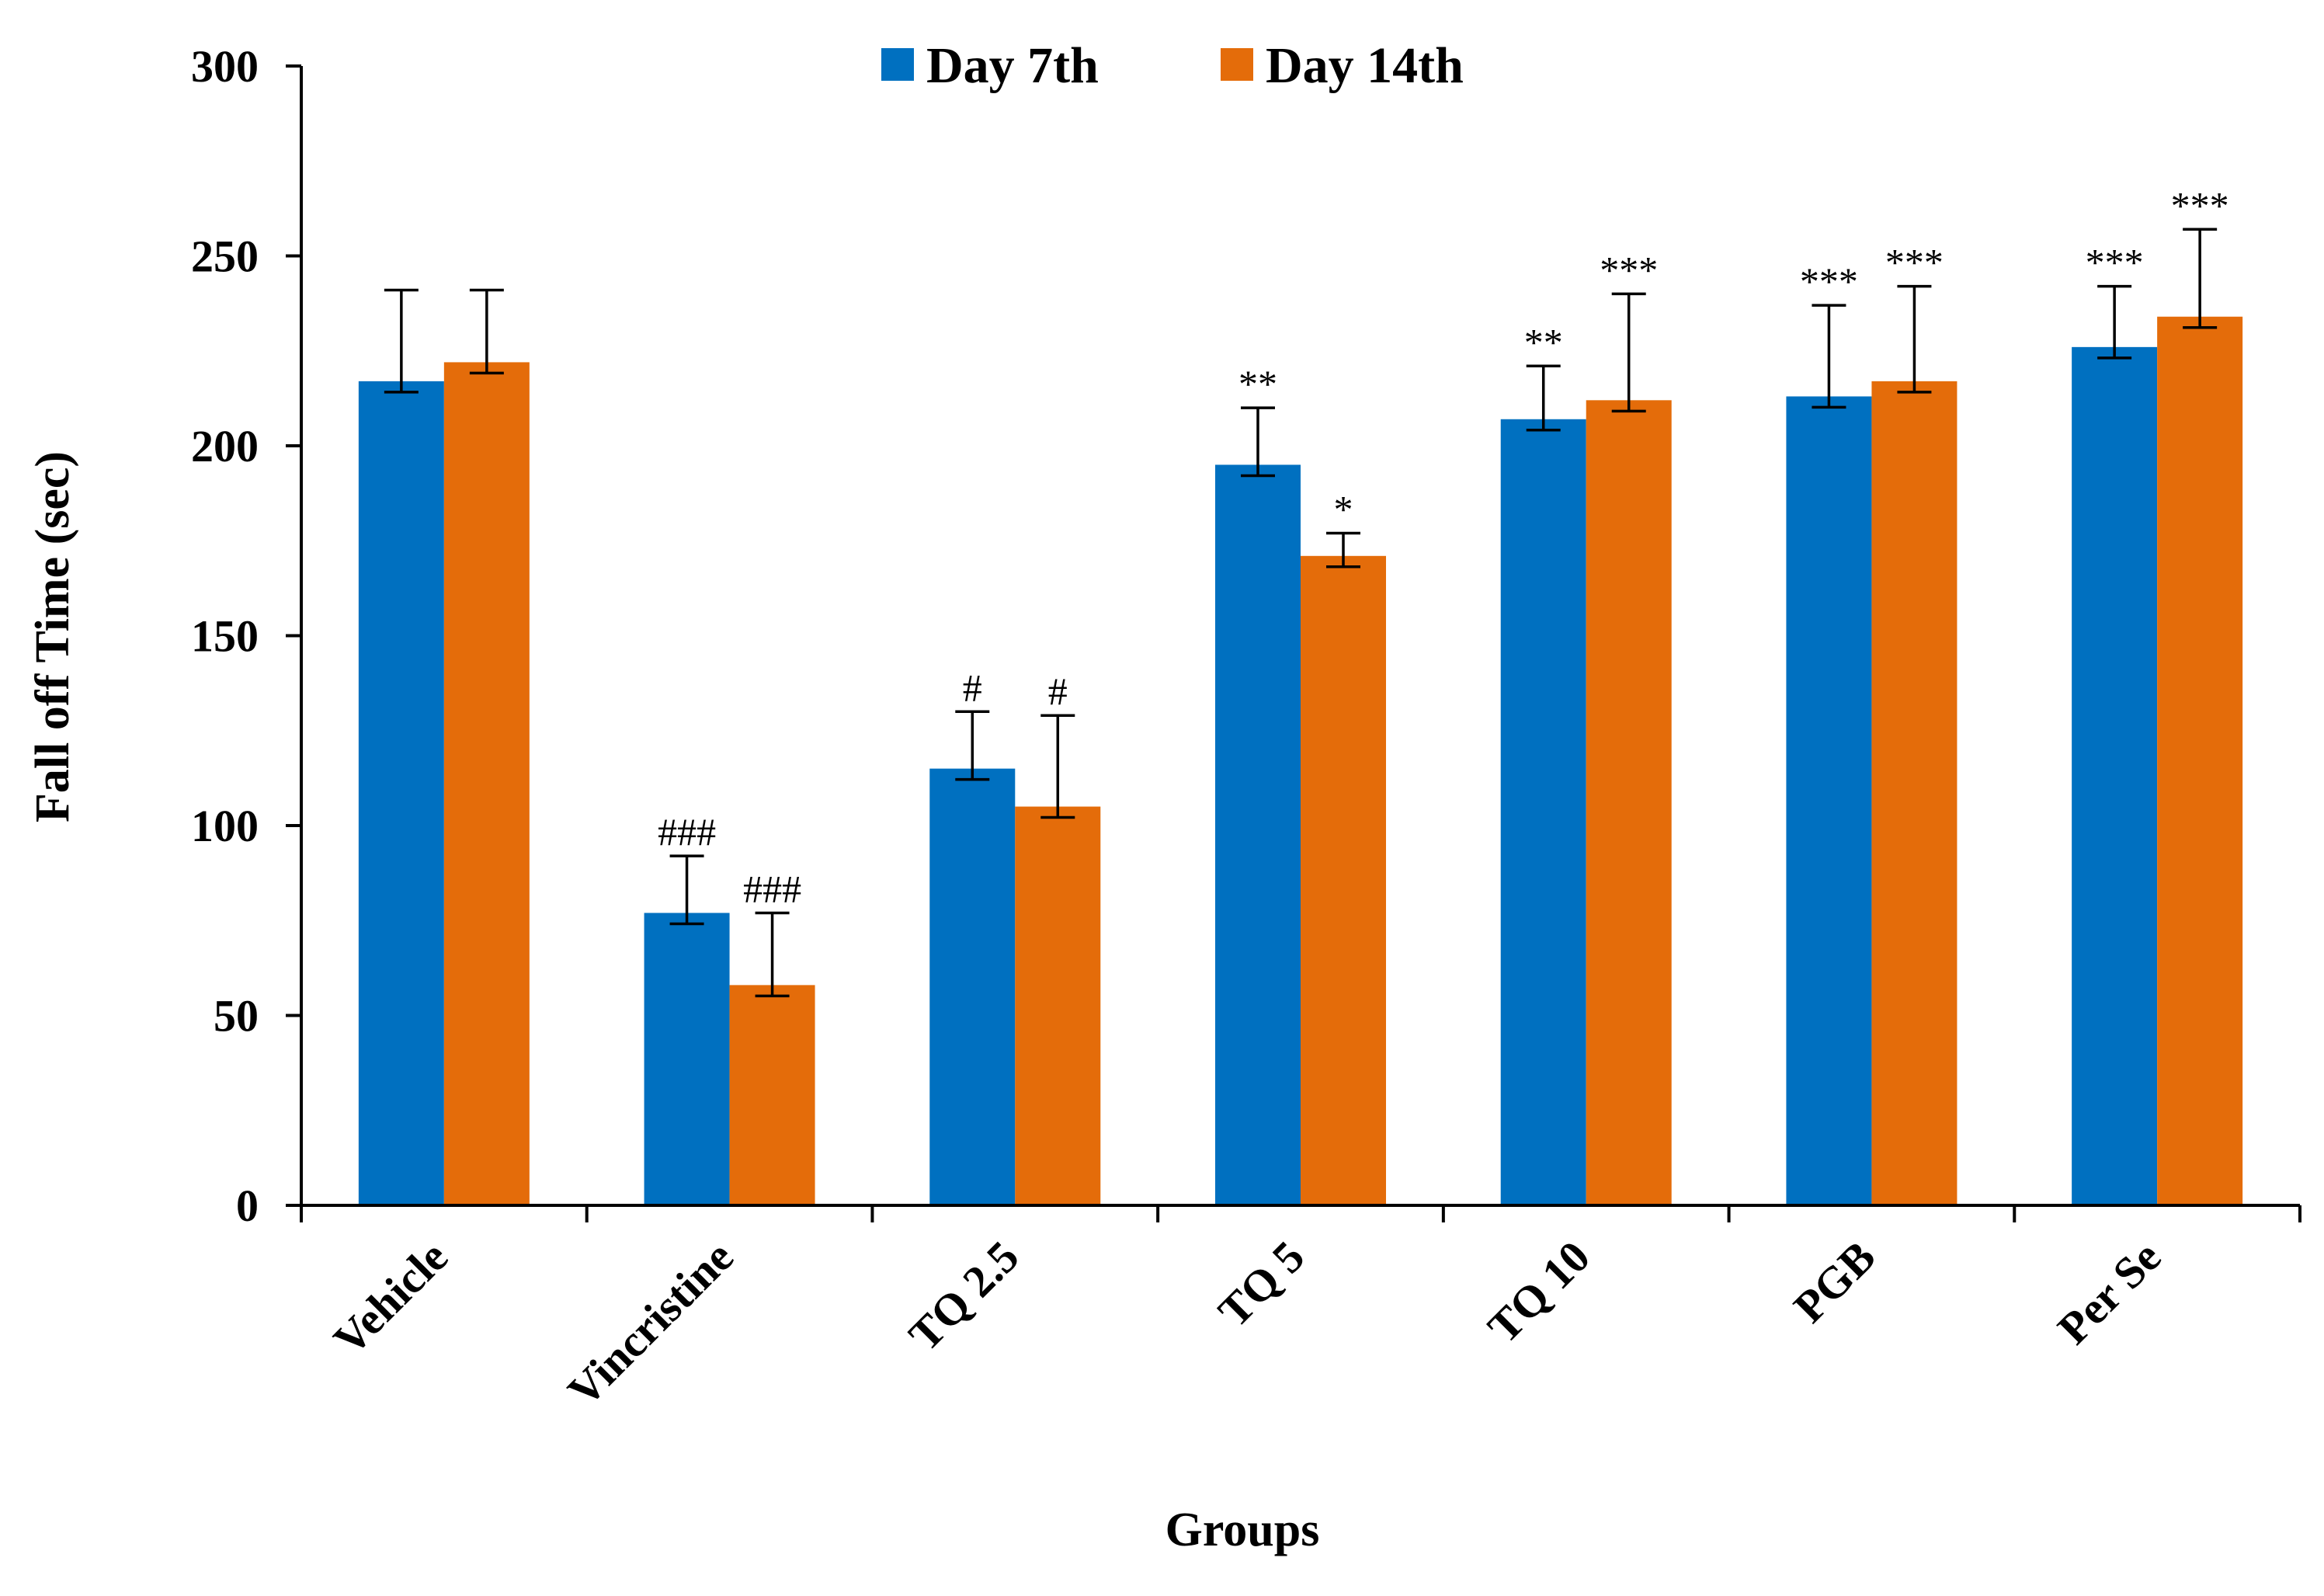 The width and height of the screenshot is (2324, 1596). What do you see at coordinates (1242, 1530) in the screenshot?
I see `x-axis-title: Groups` at bounding box center [1242, 1530].